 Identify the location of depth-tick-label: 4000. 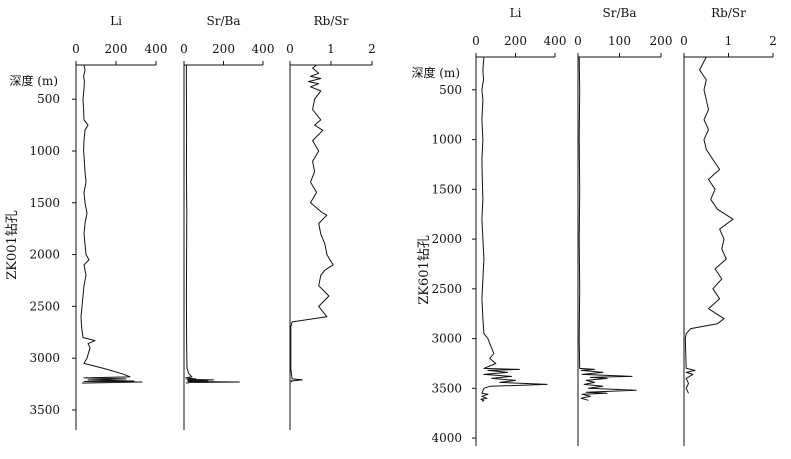
(446, 438).